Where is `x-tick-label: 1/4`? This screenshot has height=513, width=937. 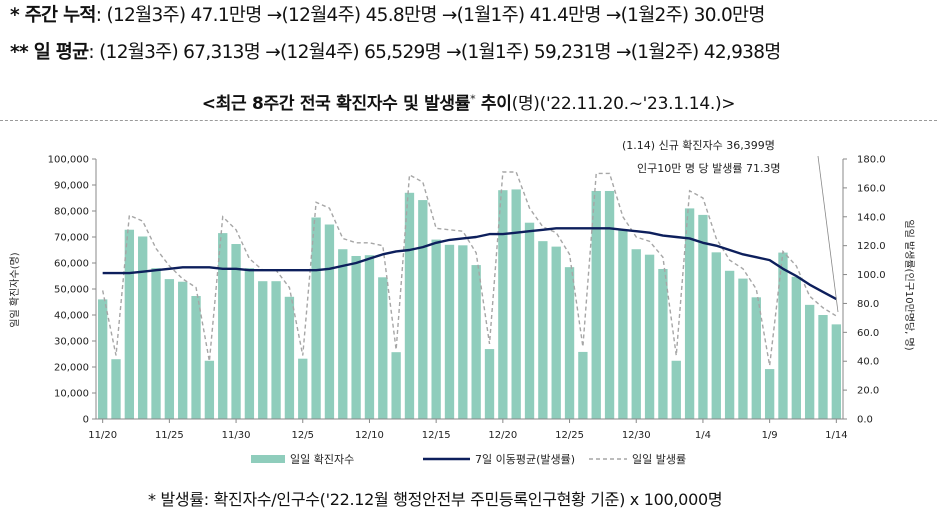 x-tick-label: 1/4 is located at coordinates (703, 435).